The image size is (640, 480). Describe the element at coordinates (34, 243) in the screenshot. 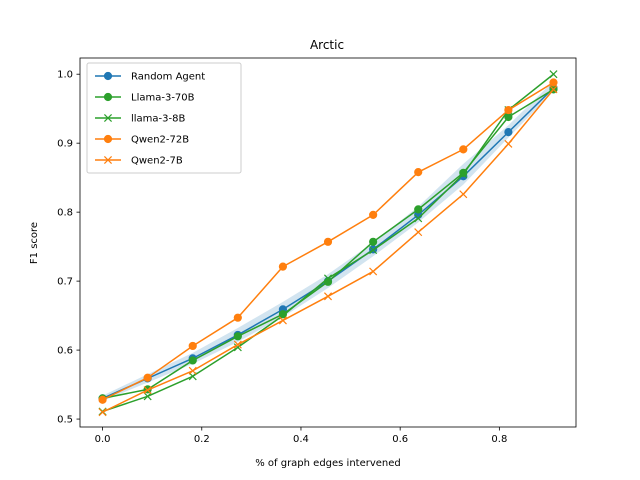

I see `y-axis-label: F1 score` at that location.